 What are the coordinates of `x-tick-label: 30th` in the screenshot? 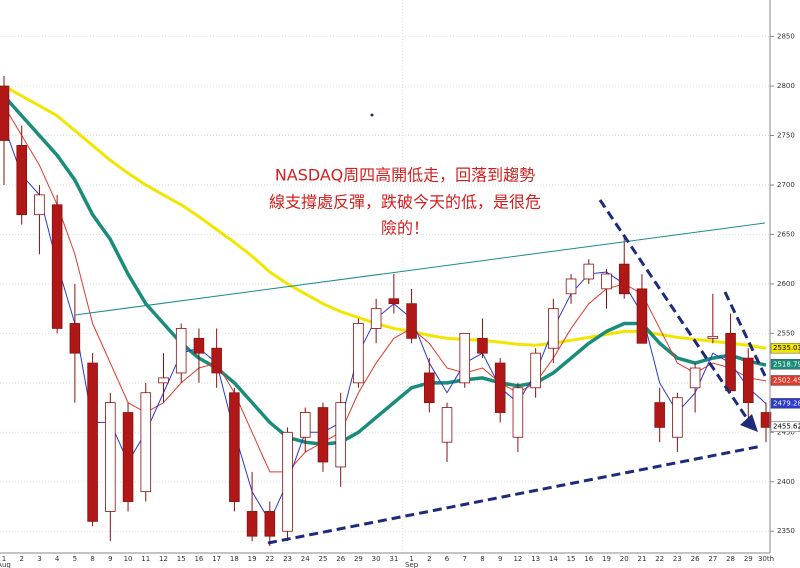 It's located at (766, 559).